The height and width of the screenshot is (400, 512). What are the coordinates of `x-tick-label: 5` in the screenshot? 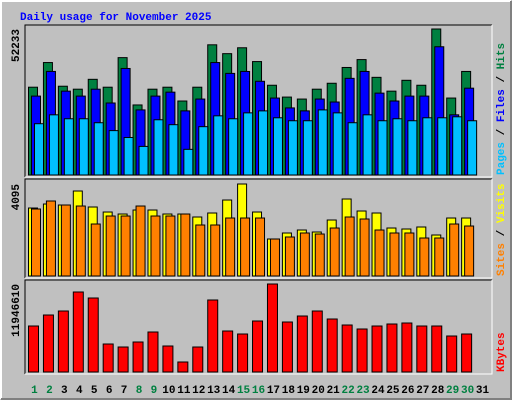 It's located at (94, 391).